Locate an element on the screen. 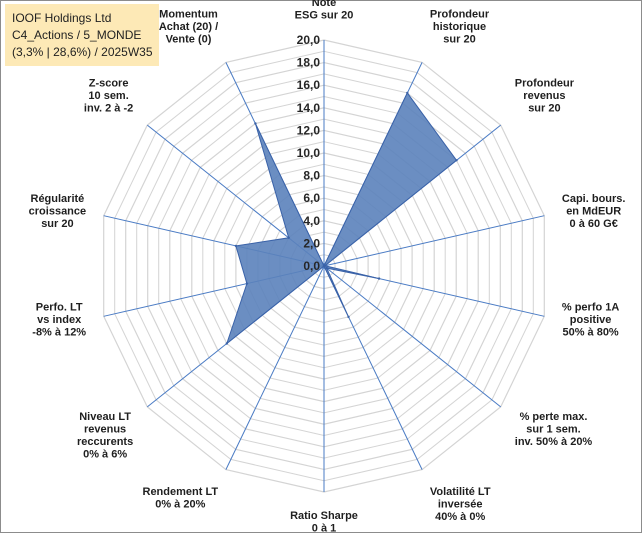  axis-label-line: 10 sem. is located at coordinates (108, 96).